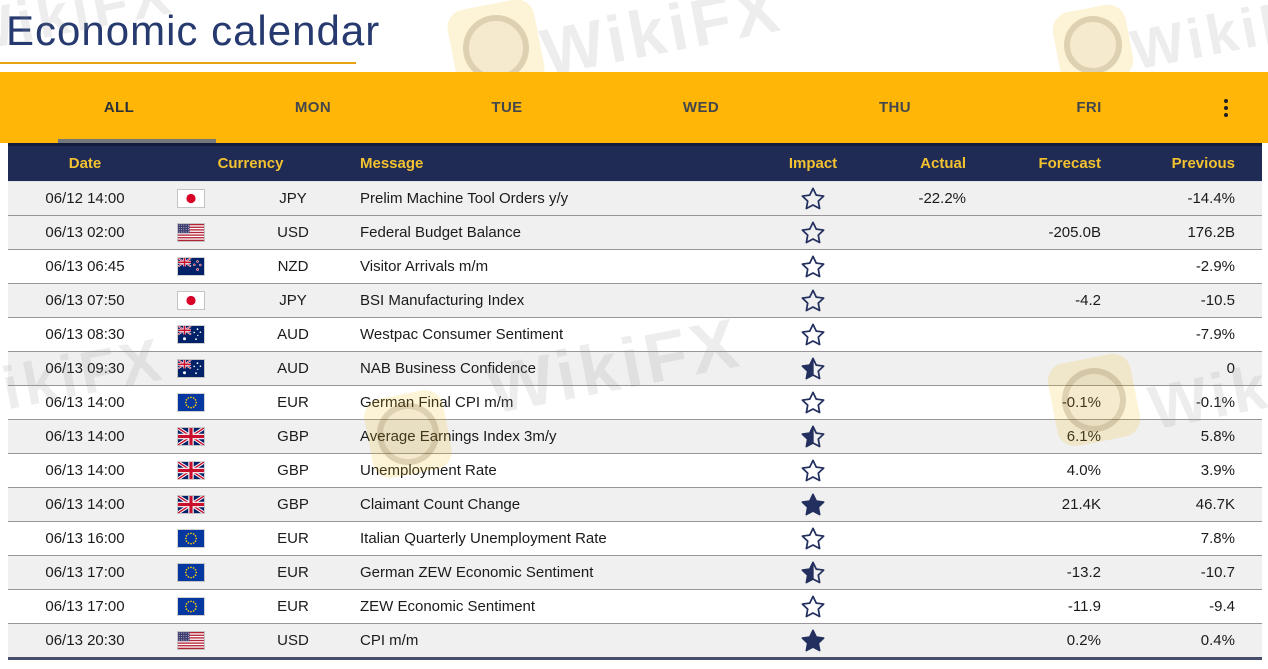 Image resolution: width=1268 pixels, height=669 pixels. Describe the element at coordinates (190, 266) in the screenshot. I see `nz-flag-icon` at that location.